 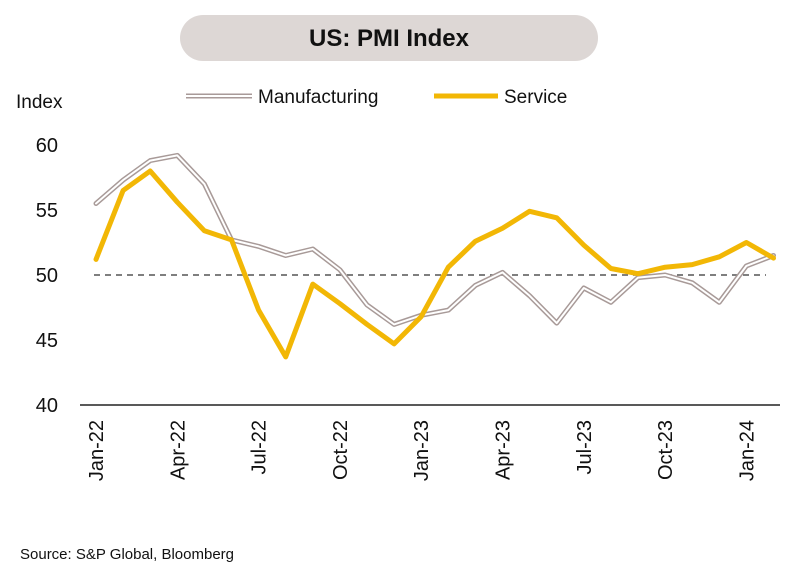 I want to click on y-axis-label: Index, so click(x=39, y=102).